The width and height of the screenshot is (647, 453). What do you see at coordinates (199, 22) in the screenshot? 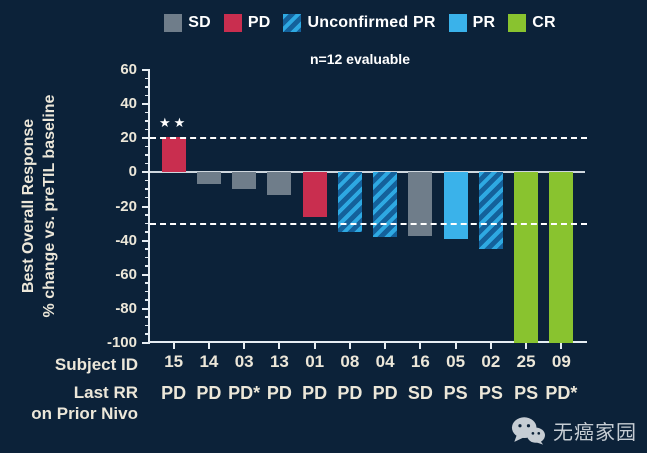
I see `legend-label: SD` at bounding box center [199, 22].